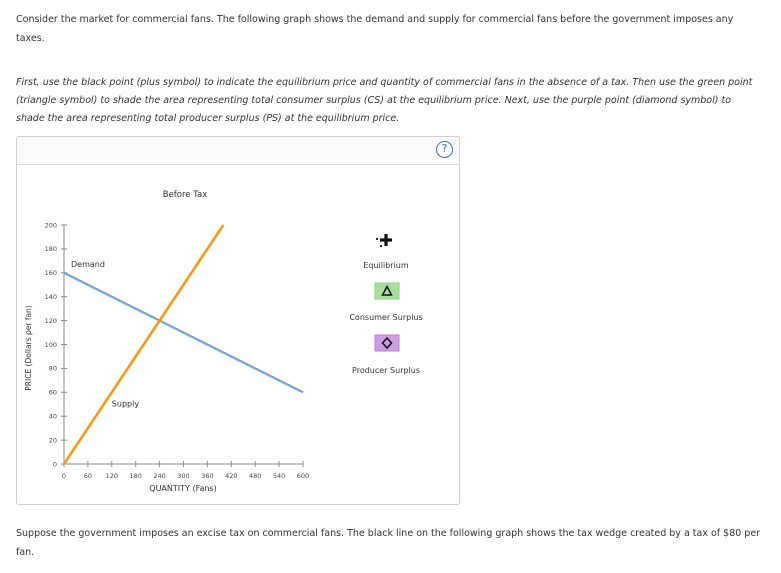 Image resolution: width=781 pixels, height=573 pixels. What do you see at coordinates (51, 321) in the screenshot?
I see `y-tick-label: 120` at bounding box center [51, 321].